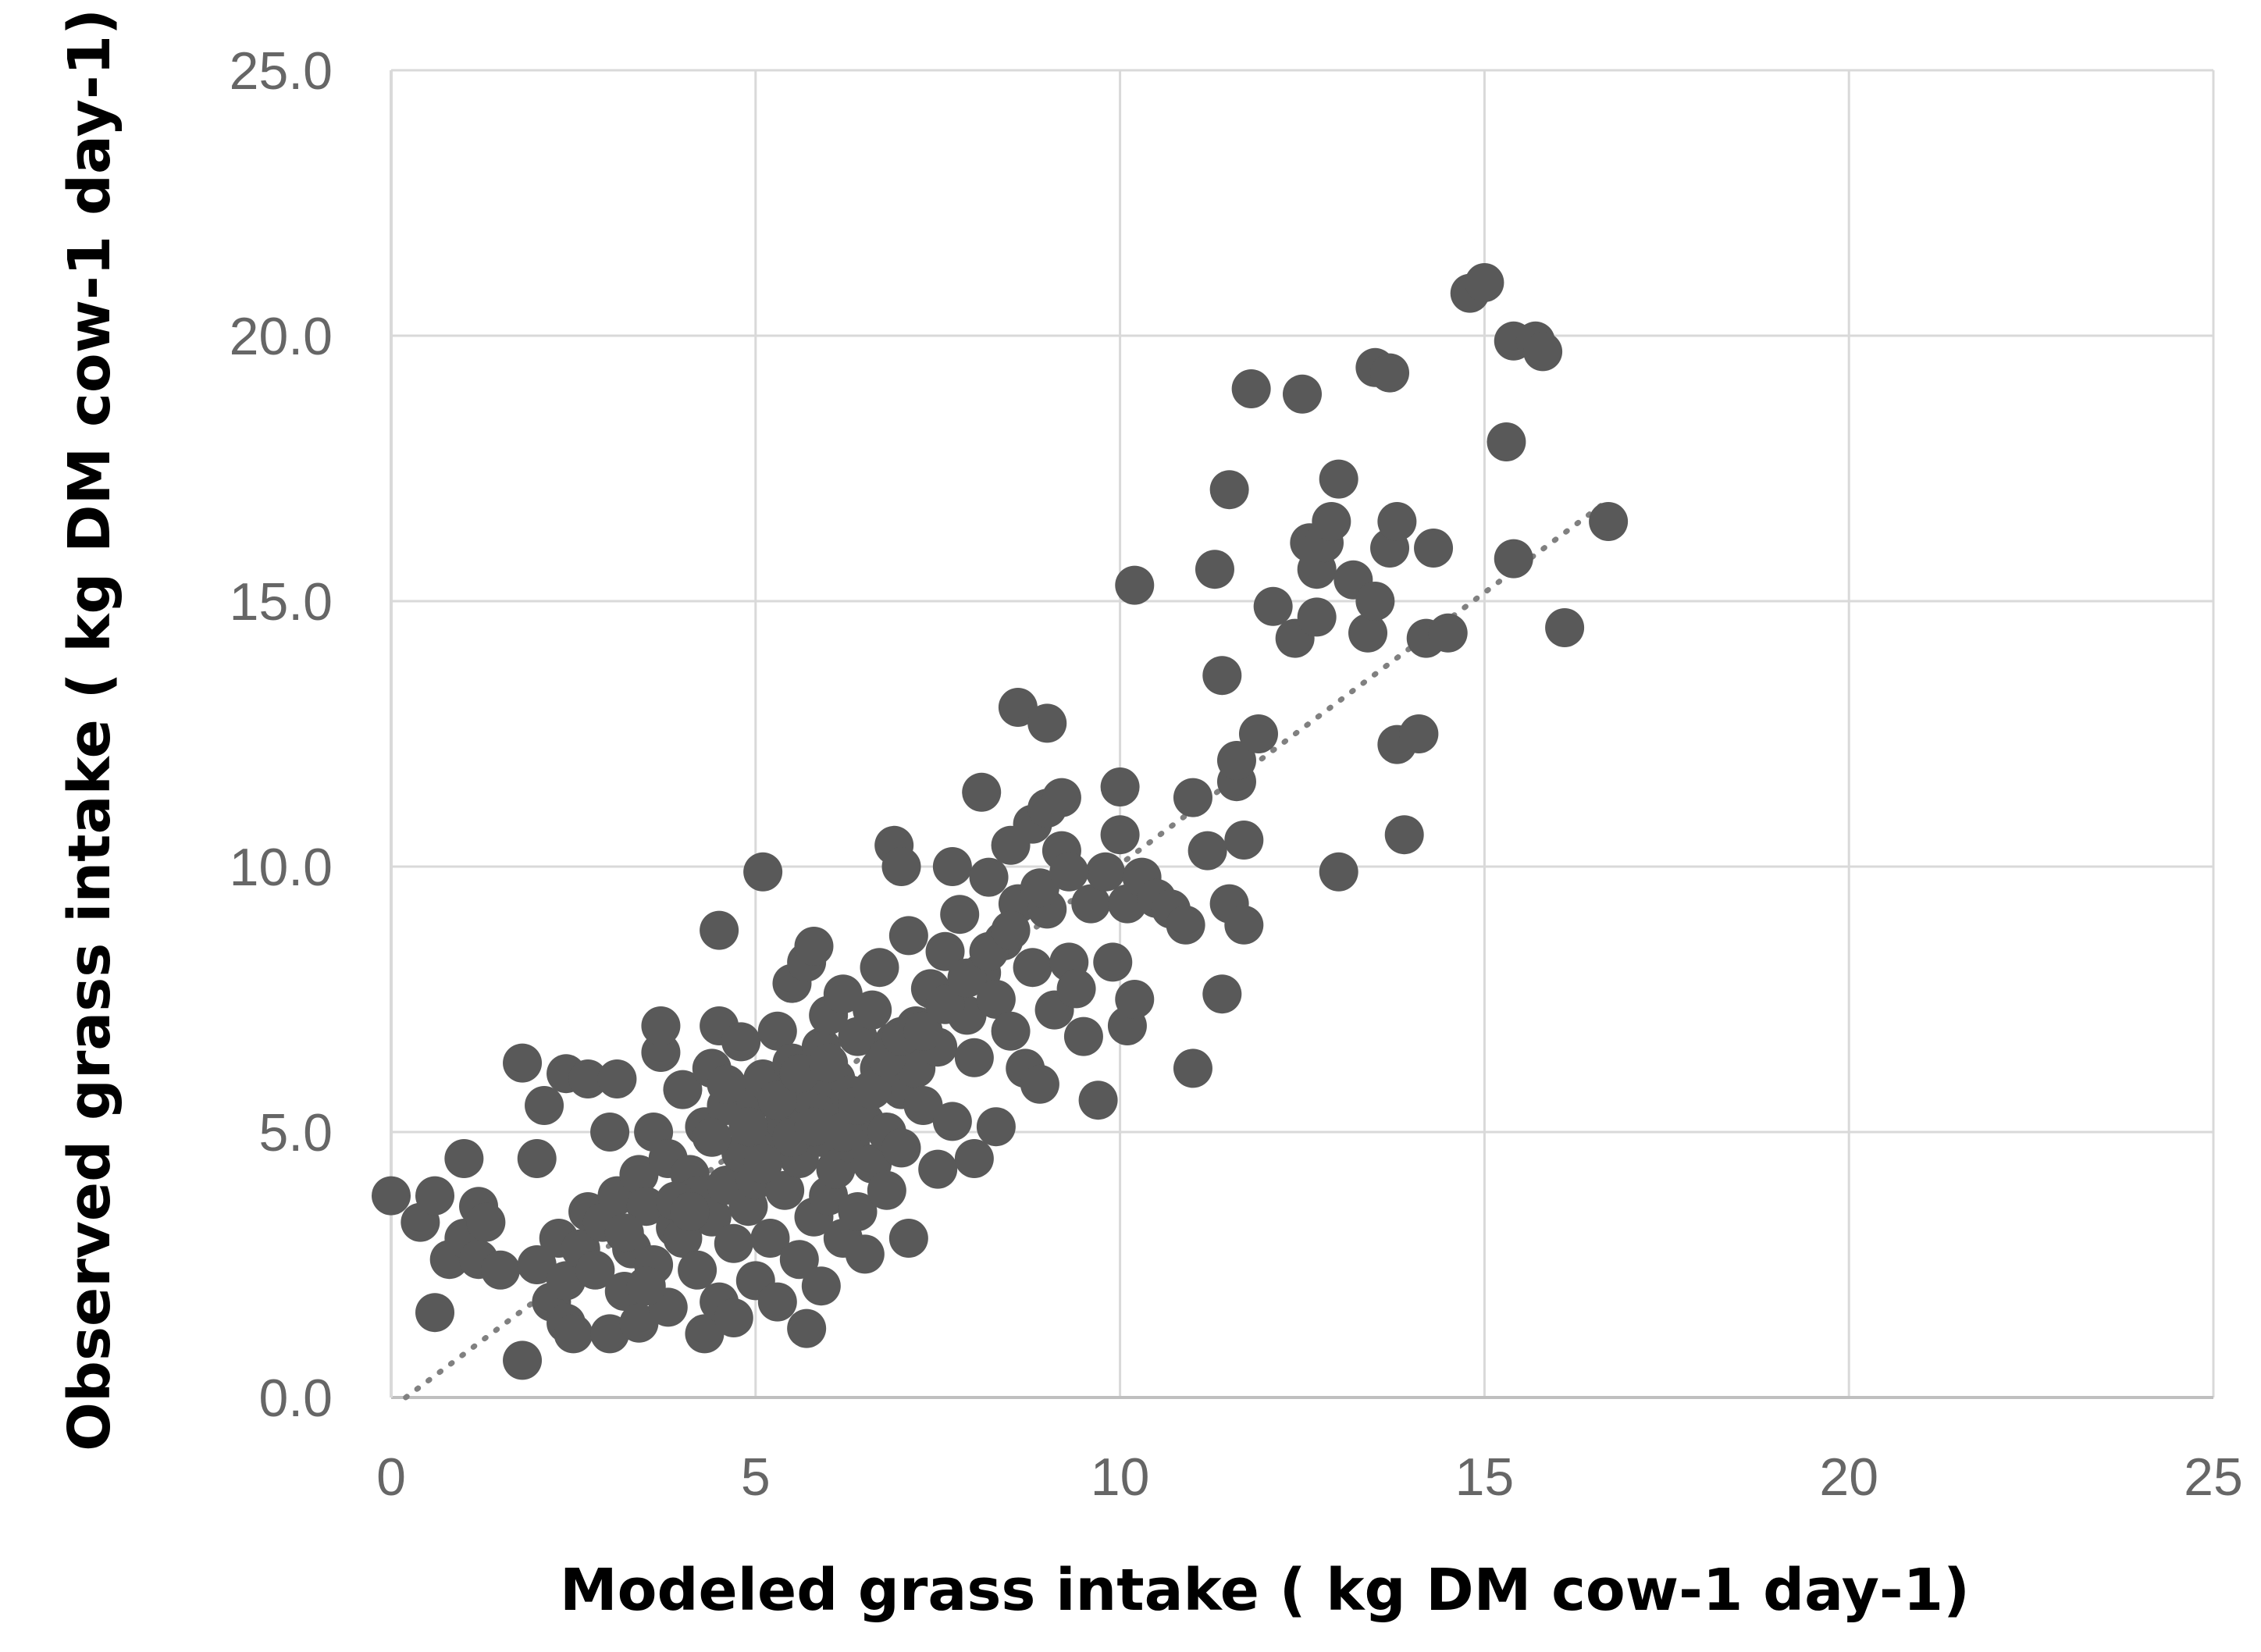  I want to click on x-tick-label: 20, so click(1849, 1477).